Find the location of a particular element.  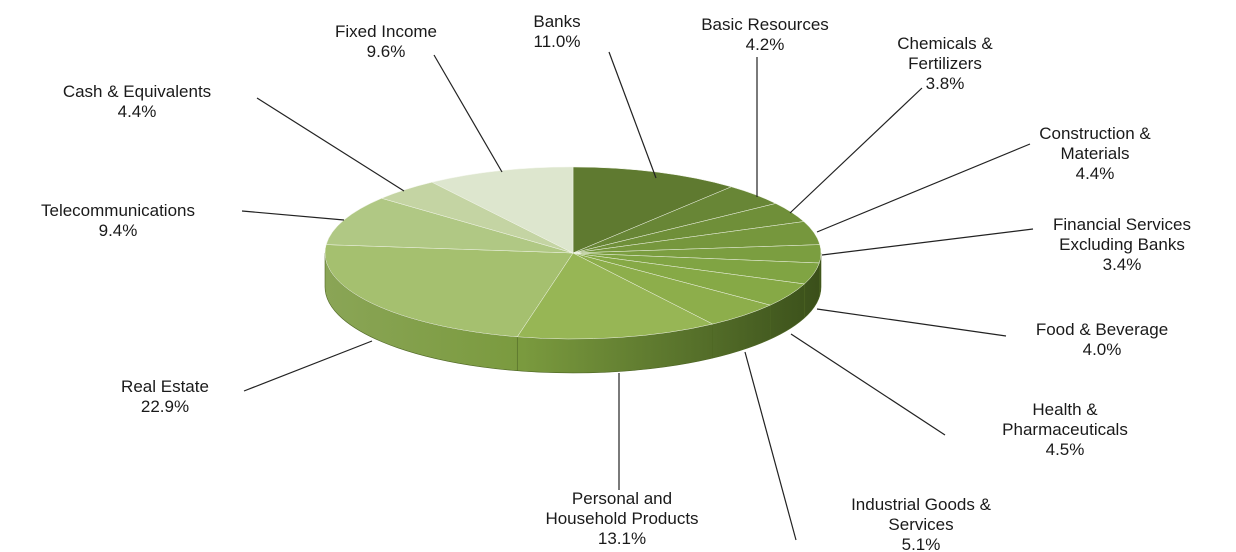

slice-label-financial-services-excluding-banks: Financial Services Excluding Banks 3.4% is located at coordinates (1122, 244).